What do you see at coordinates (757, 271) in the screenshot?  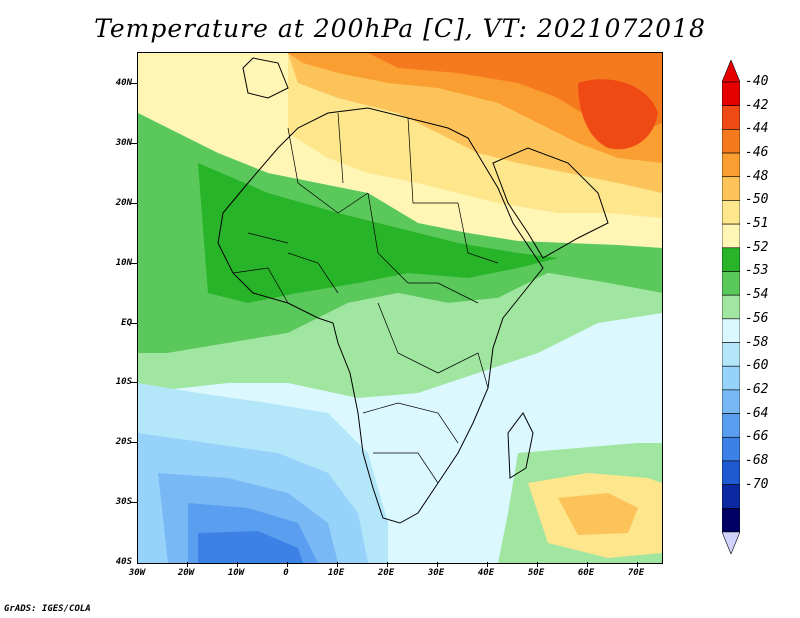 I see `colorbar-label: -53` at bounding box center [757, 271].